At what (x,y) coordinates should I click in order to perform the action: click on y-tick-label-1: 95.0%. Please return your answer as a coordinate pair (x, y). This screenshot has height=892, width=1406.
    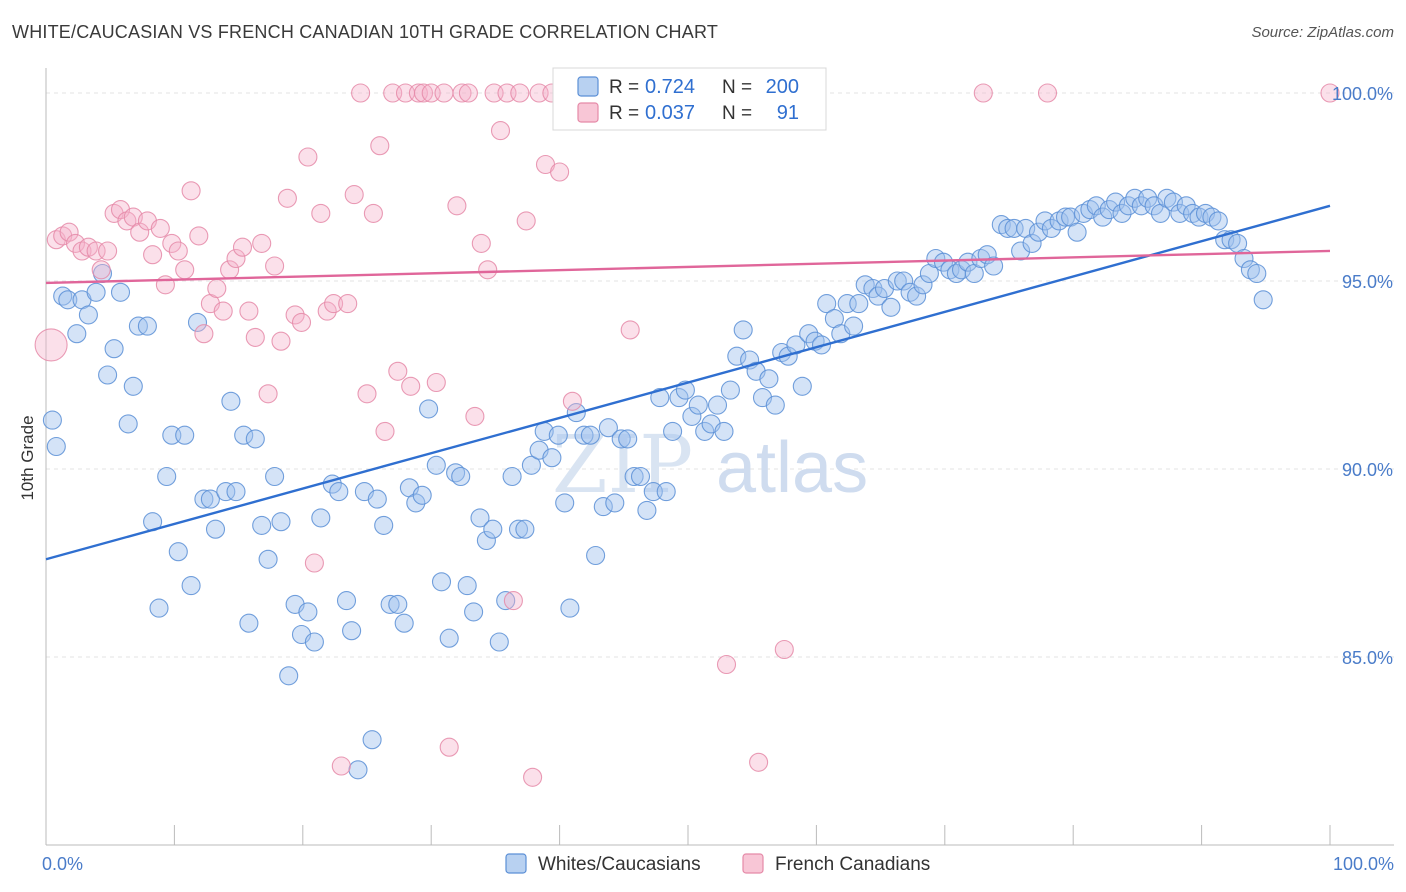
    Looking at the image, I should click on (1367, 282).